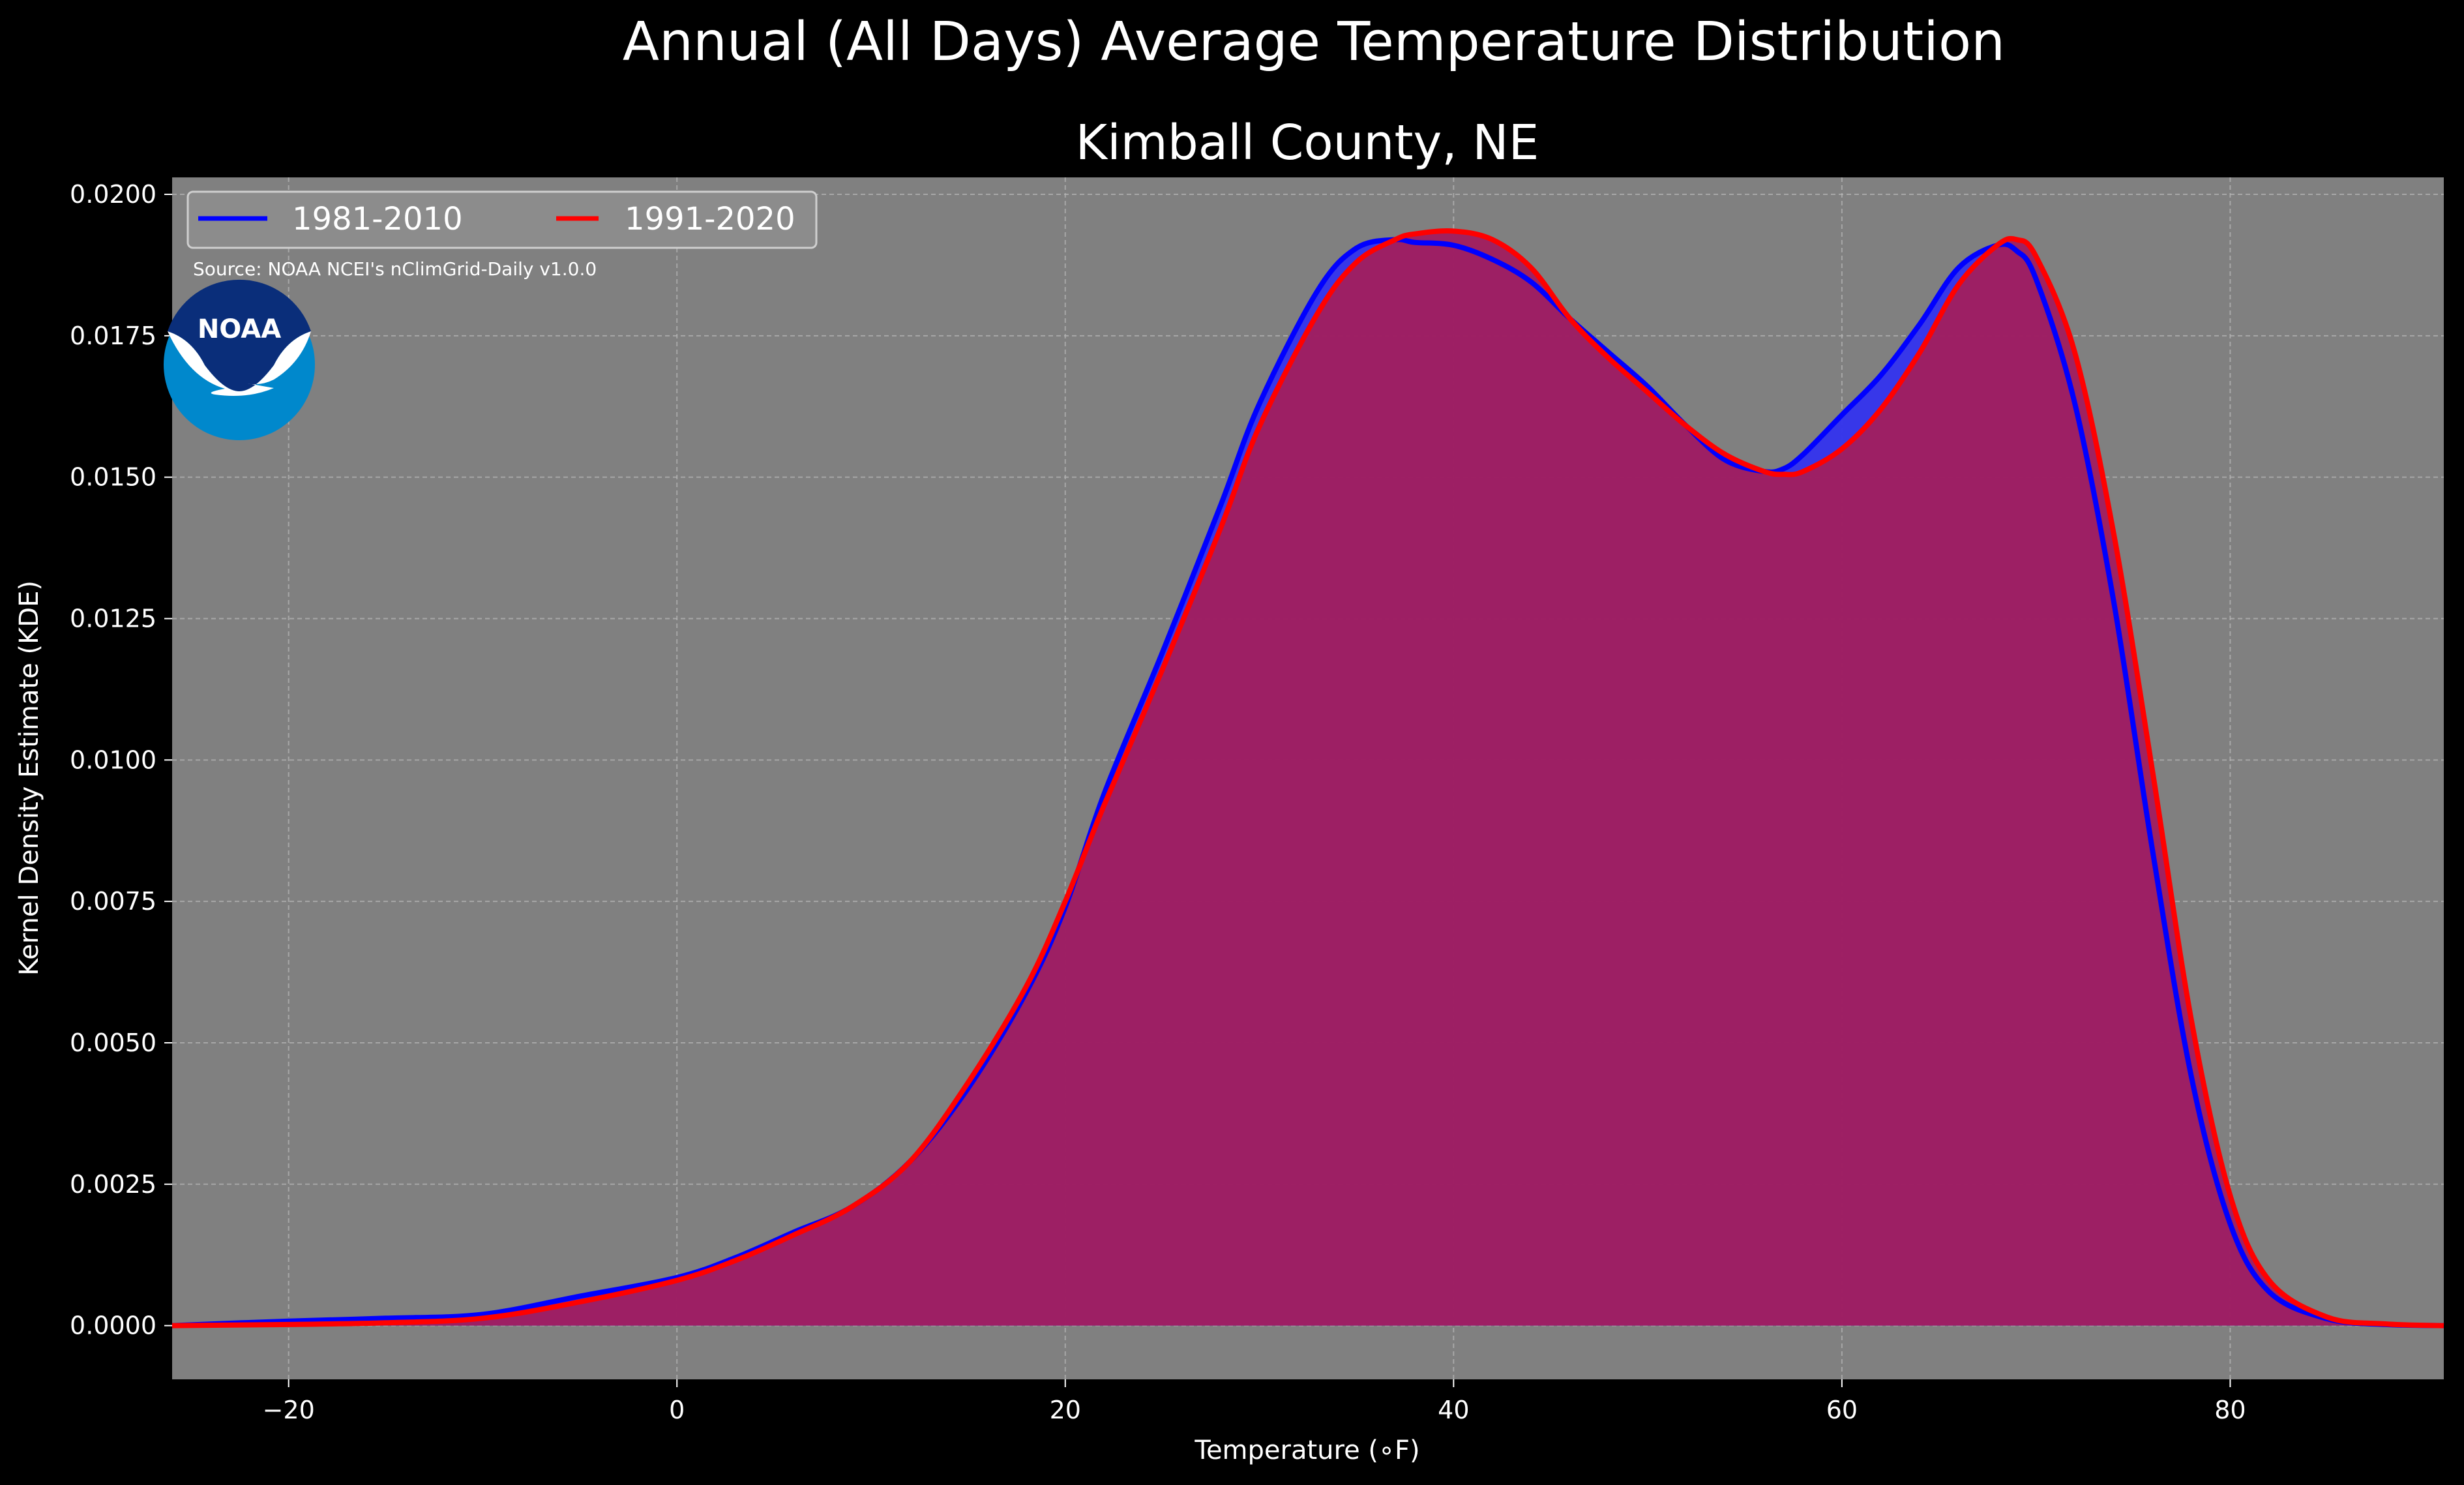 This screenshot has width=2464, height=1485. I want to click on legend: 1981-2010 1991-2020, so click(502, 219).